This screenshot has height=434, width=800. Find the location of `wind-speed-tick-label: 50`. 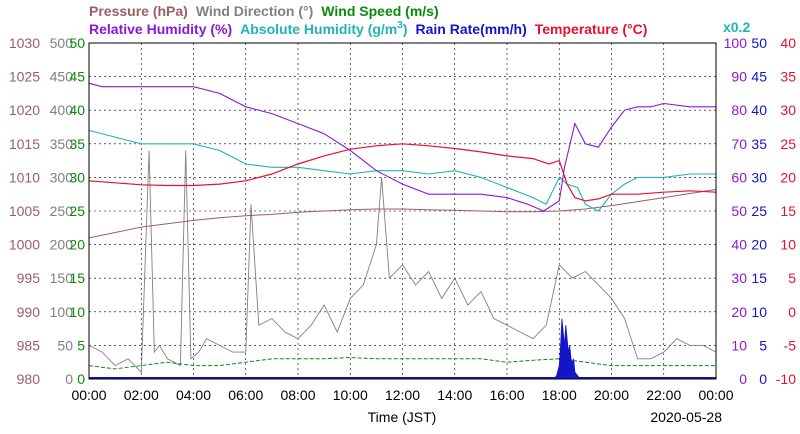

wind-speed-tick-label: 50 is located at coordinates (77, 43).